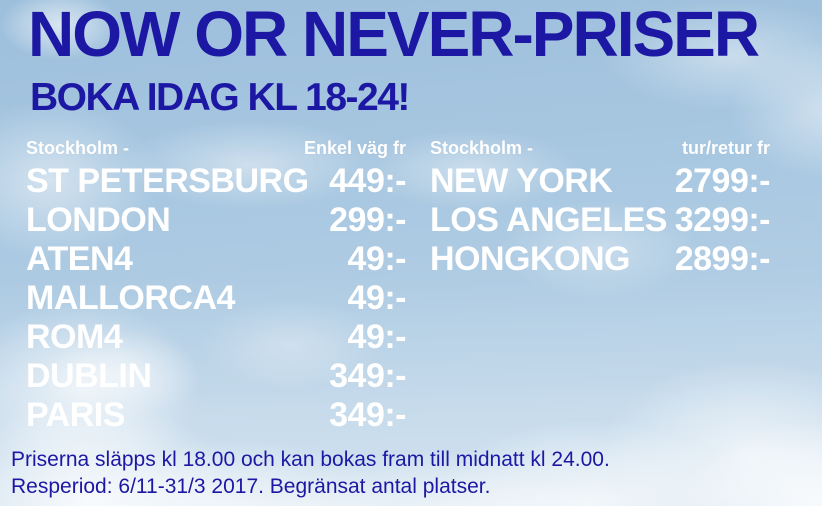  Describe the element at coordinates (220, 97) in the screenshot. I see `subheadline: BOKA IDAG KL 18-24!` at that location.